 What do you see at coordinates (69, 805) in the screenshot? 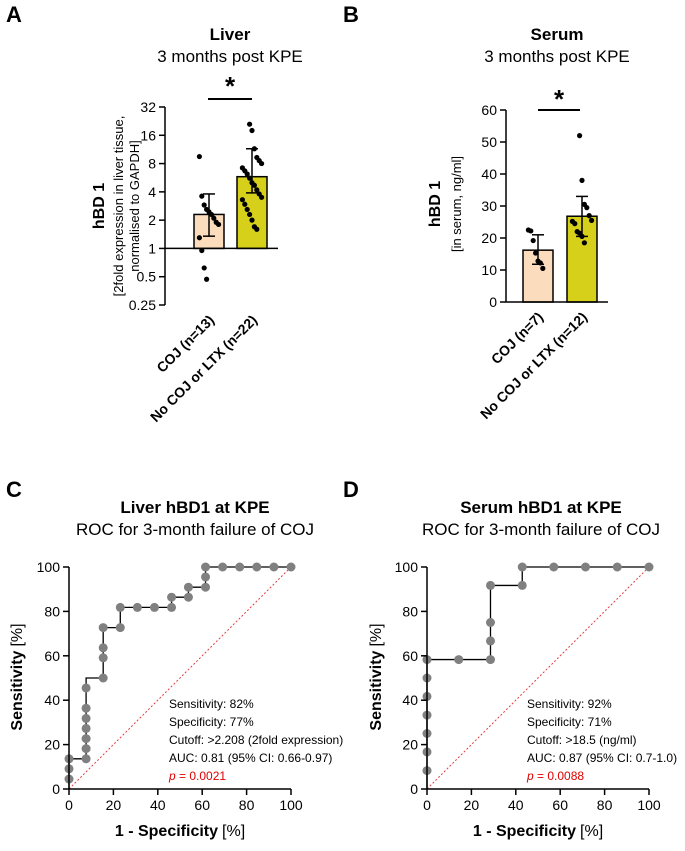
I see `panel-c-xtick: 0` at bounding box center [69, 805].